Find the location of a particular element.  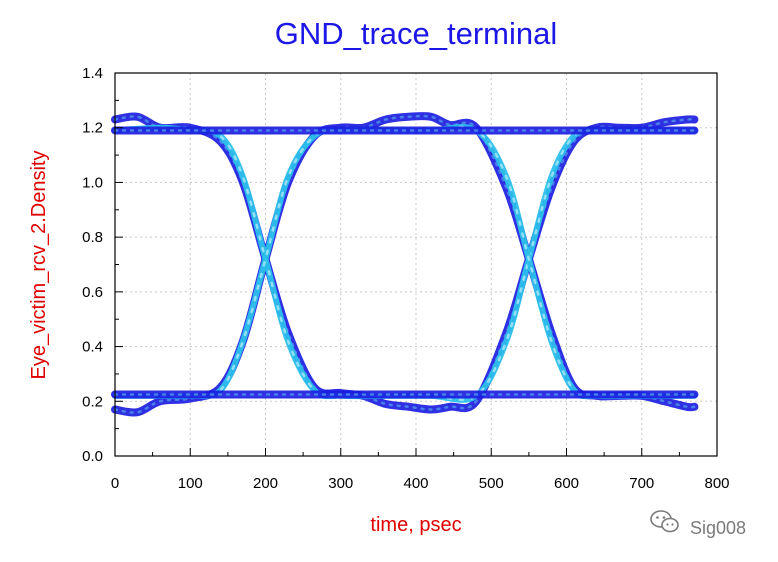

y-axis-ticks: 0.0 0.2 0.4 0.6 0.8 1.0 1.2 1.4 is located at coordinates (102, 265).